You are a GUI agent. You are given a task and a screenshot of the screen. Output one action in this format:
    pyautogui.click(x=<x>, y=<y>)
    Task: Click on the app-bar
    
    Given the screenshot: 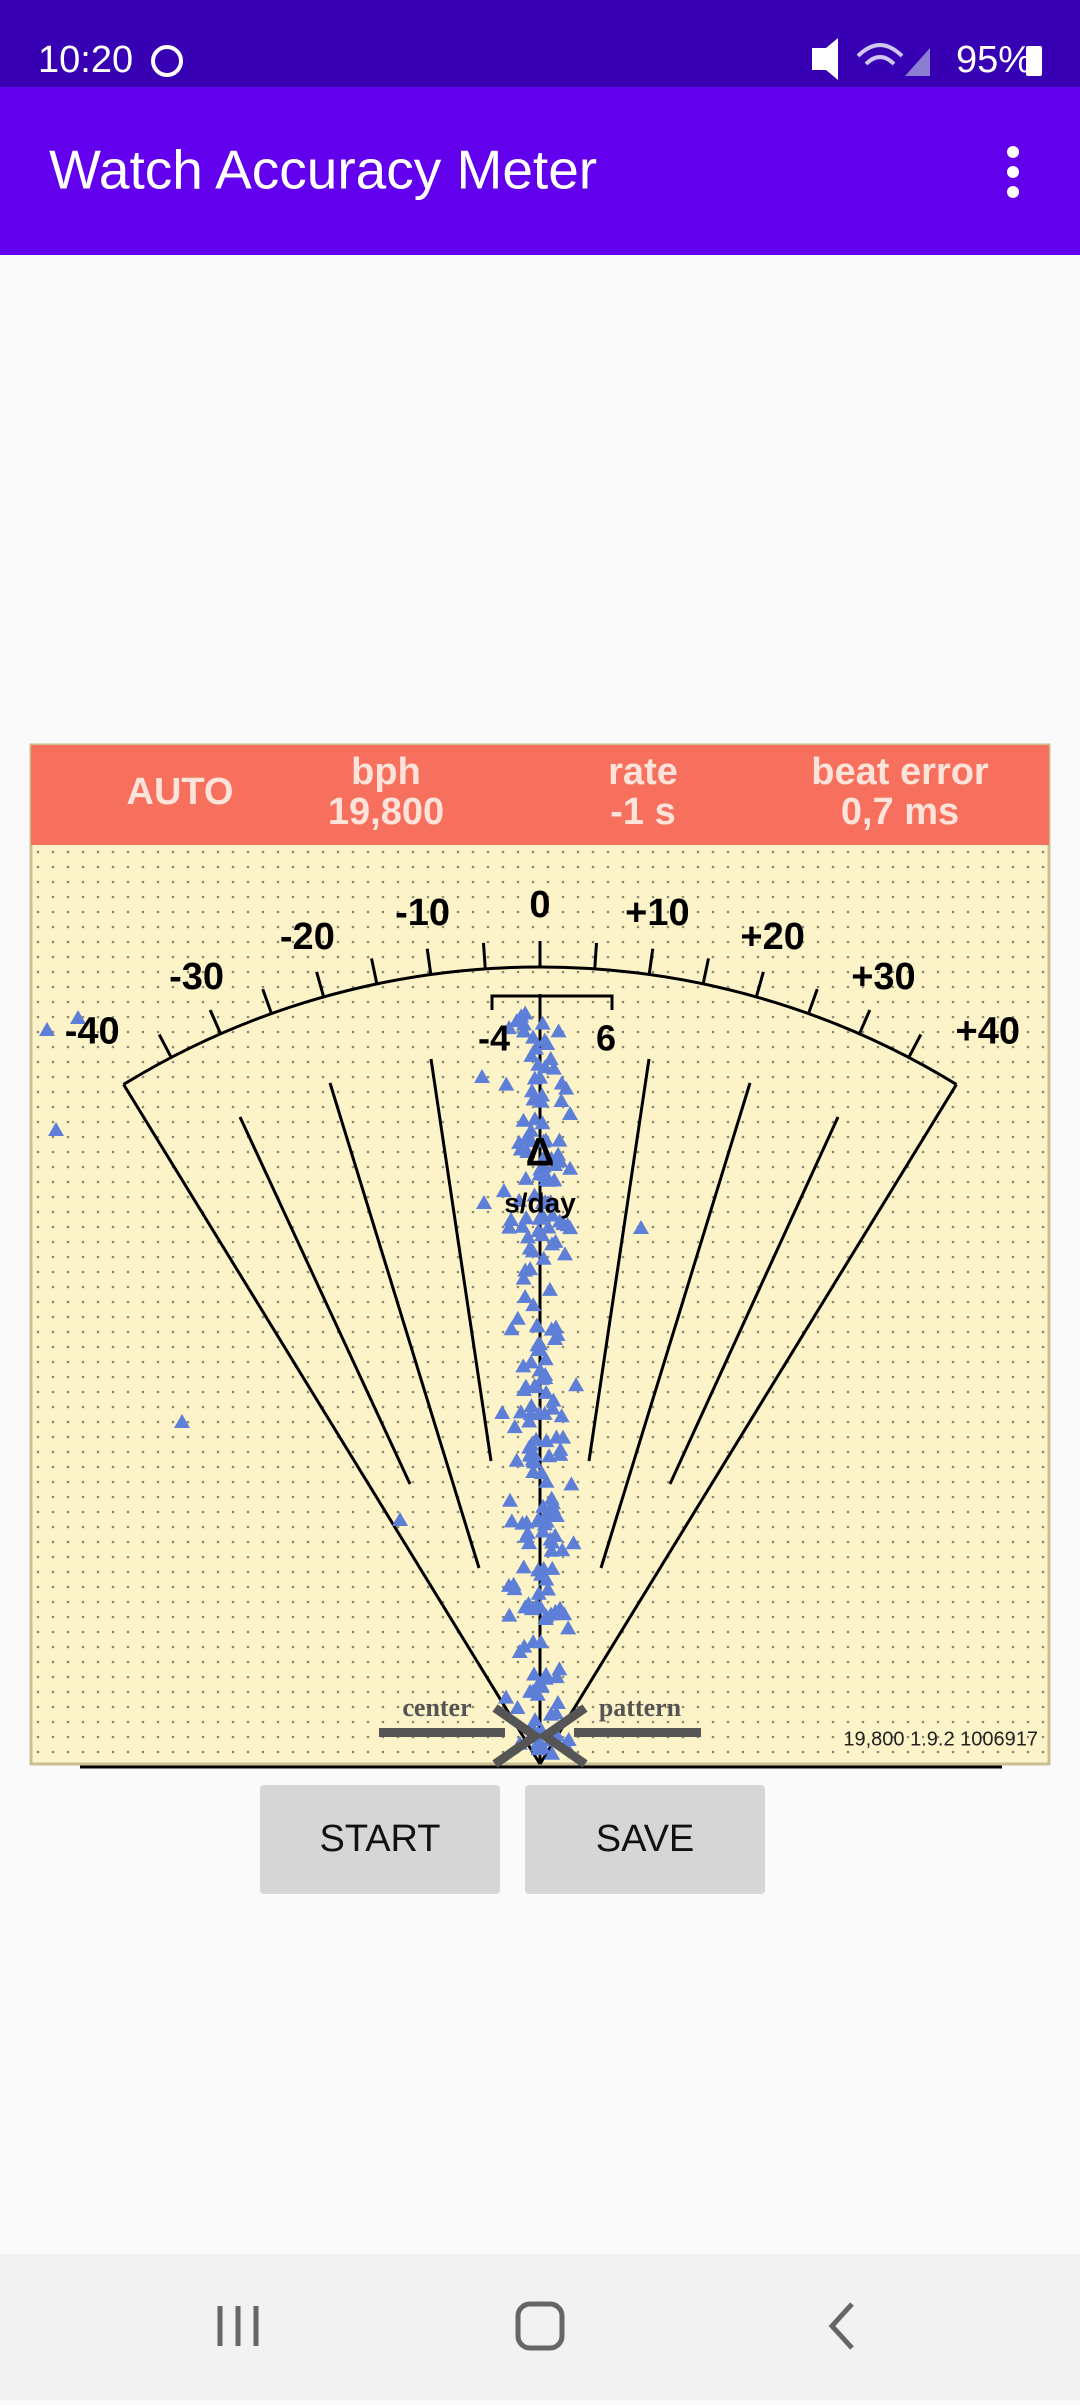 What is the action you would take?
    pyautogui.click(x=540, y=171)
    